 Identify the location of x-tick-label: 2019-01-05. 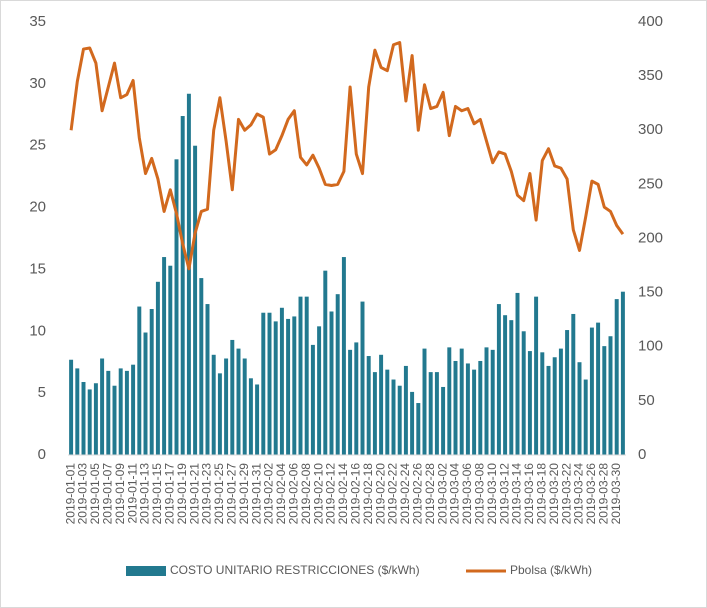
(95, 494).